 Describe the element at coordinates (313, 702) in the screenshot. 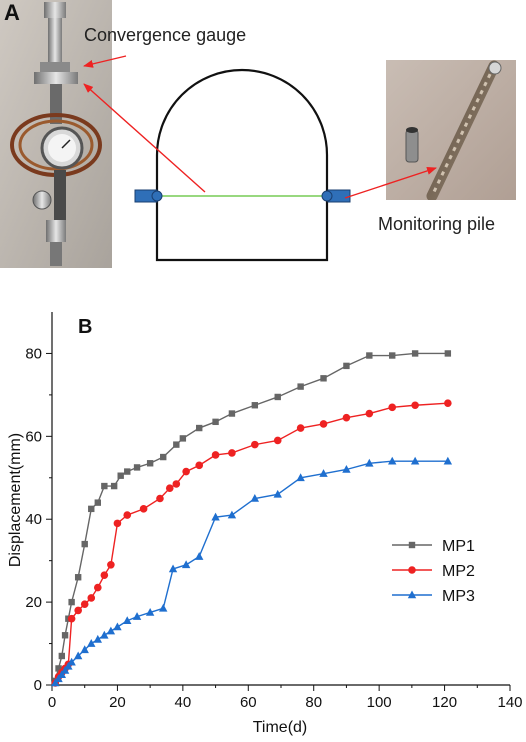

I see `x-tick-label: 80` at that location.